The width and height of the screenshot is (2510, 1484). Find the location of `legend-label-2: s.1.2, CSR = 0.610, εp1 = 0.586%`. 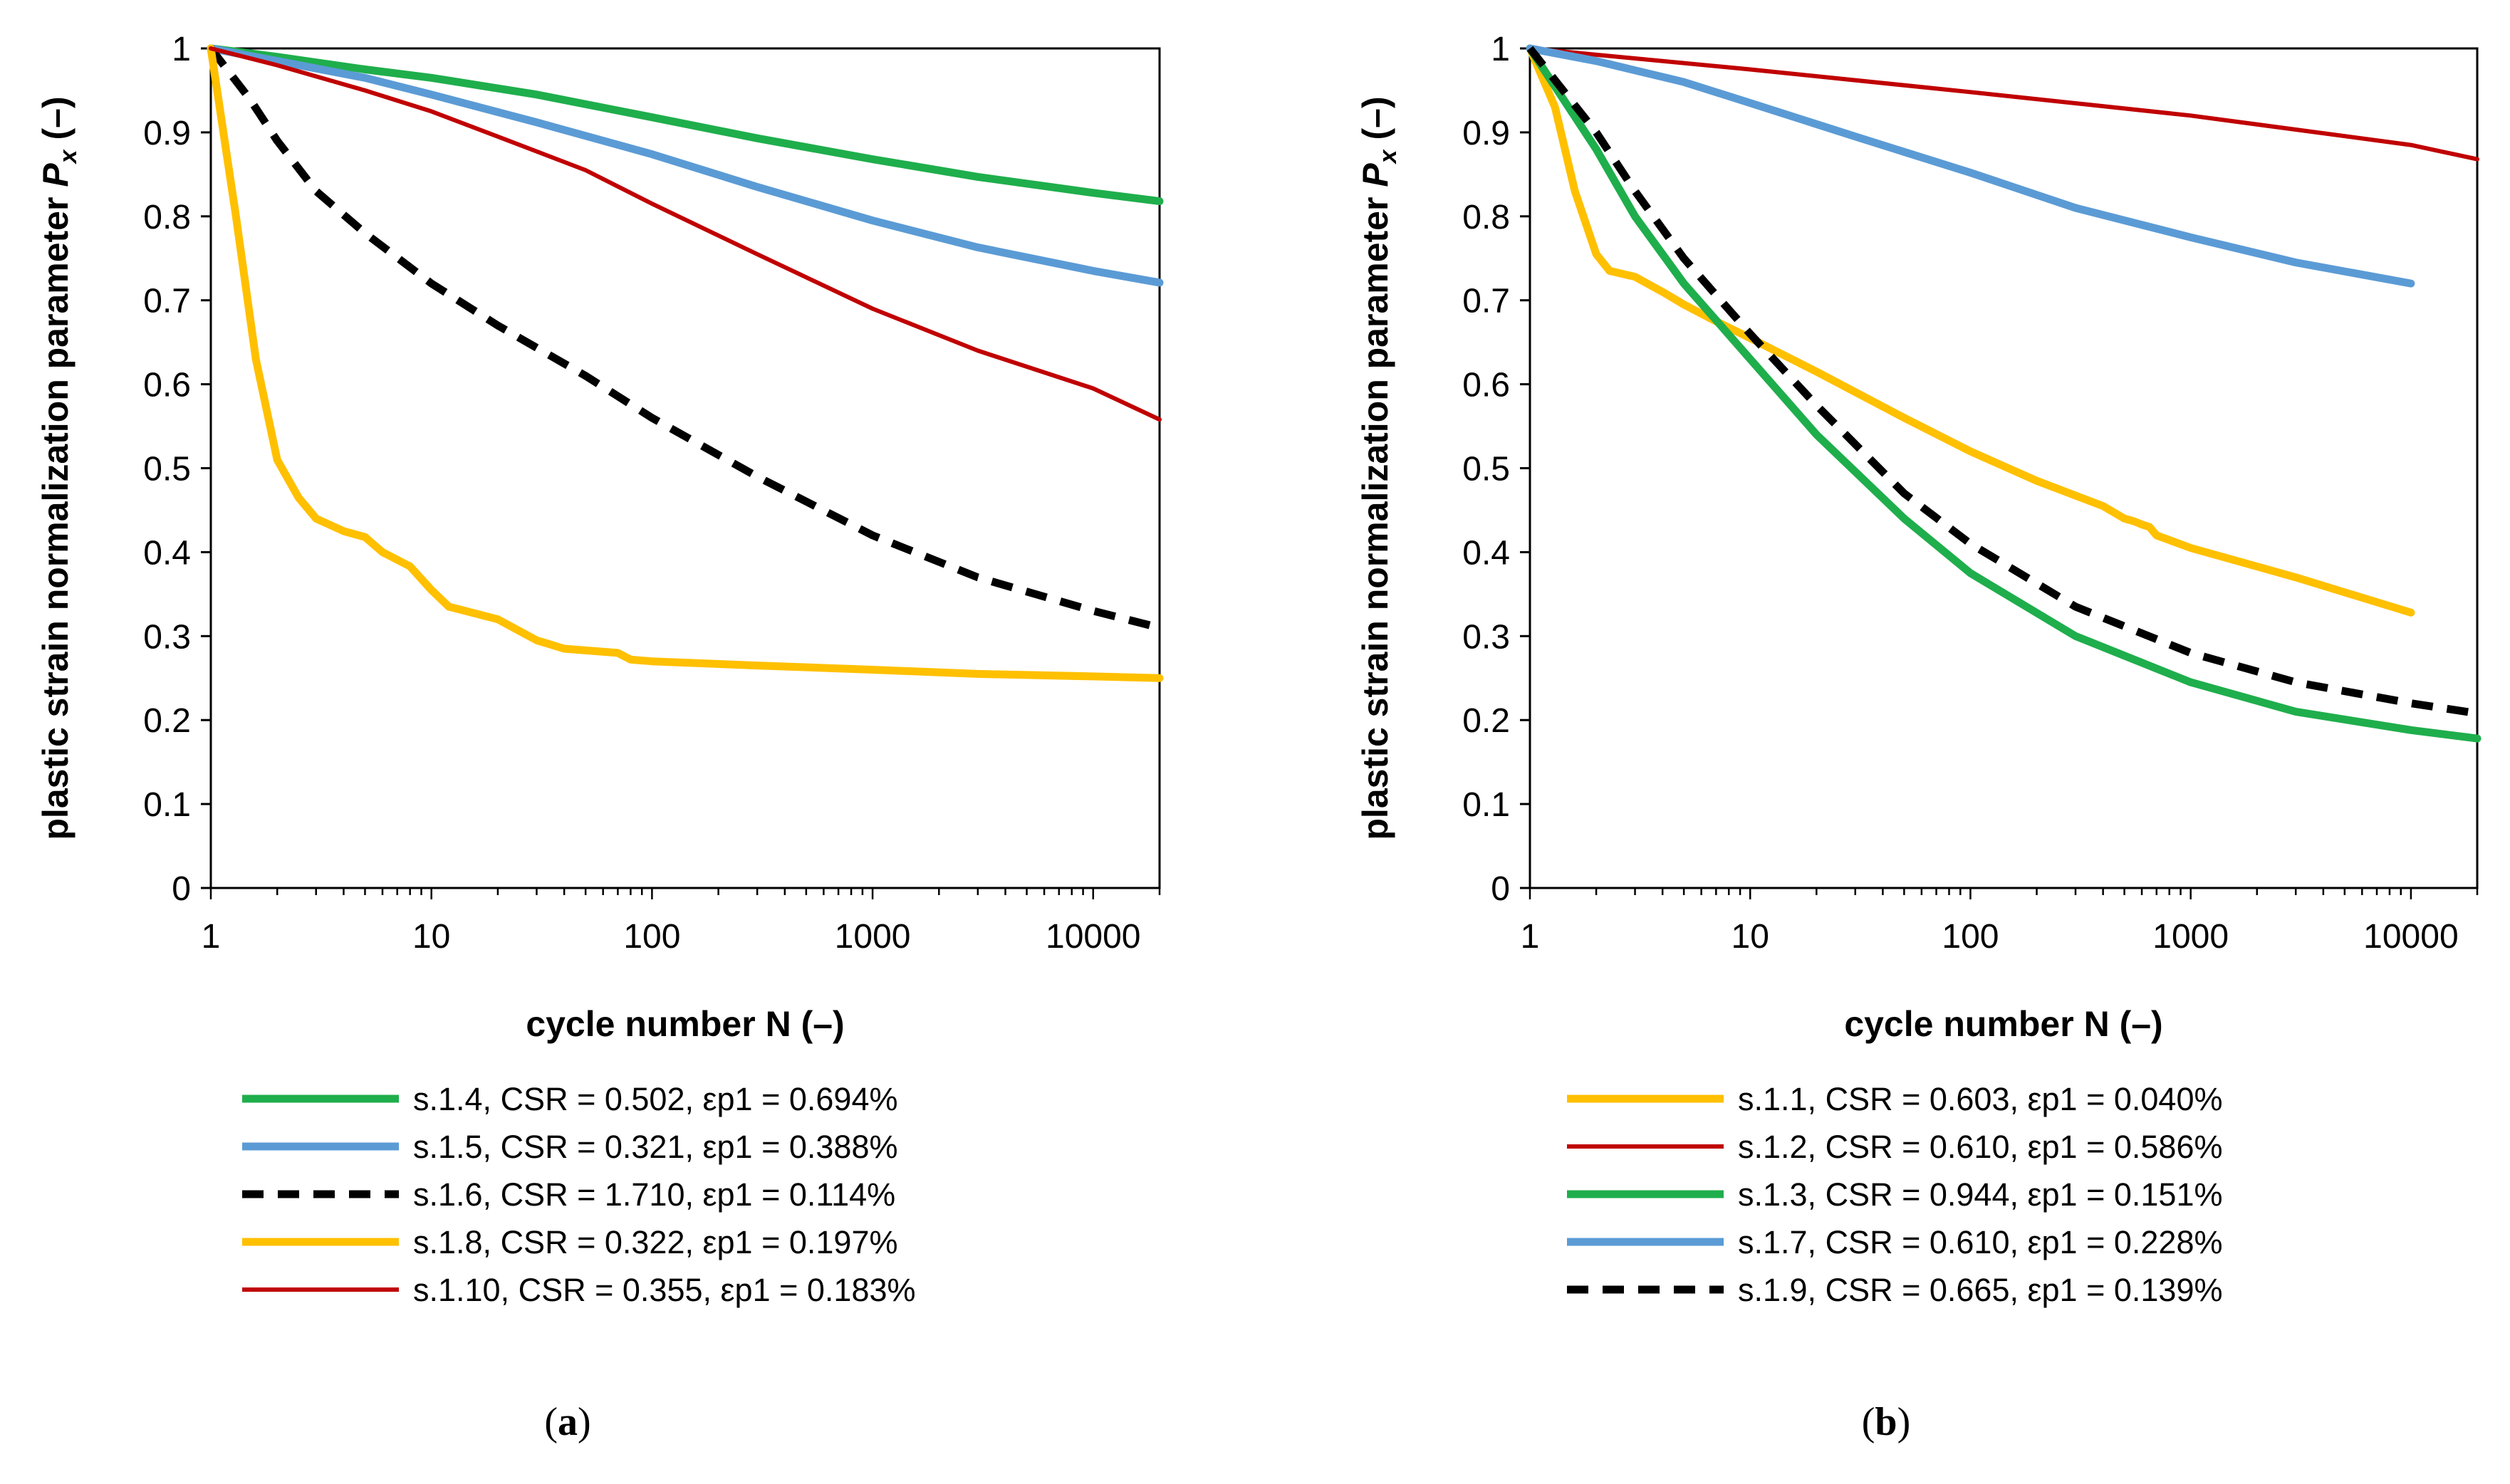

legend-label-2: s.1.2, CSR = 0.610, εp1 = 0.586% is located at coordinates (1980, 1147).